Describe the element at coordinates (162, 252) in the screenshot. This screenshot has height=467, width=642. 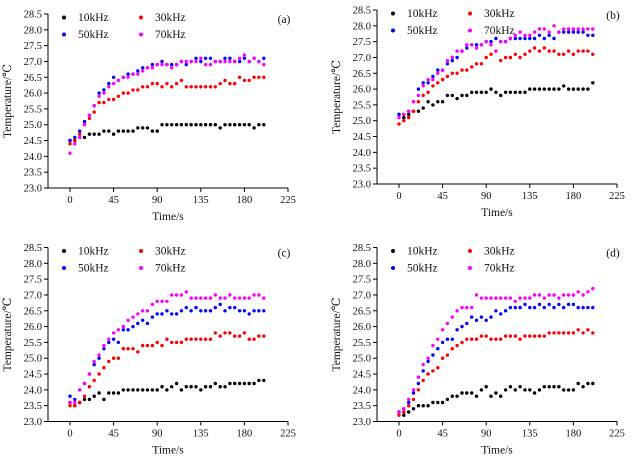
I see `legend-item-30khz: 30kHz` at that location.